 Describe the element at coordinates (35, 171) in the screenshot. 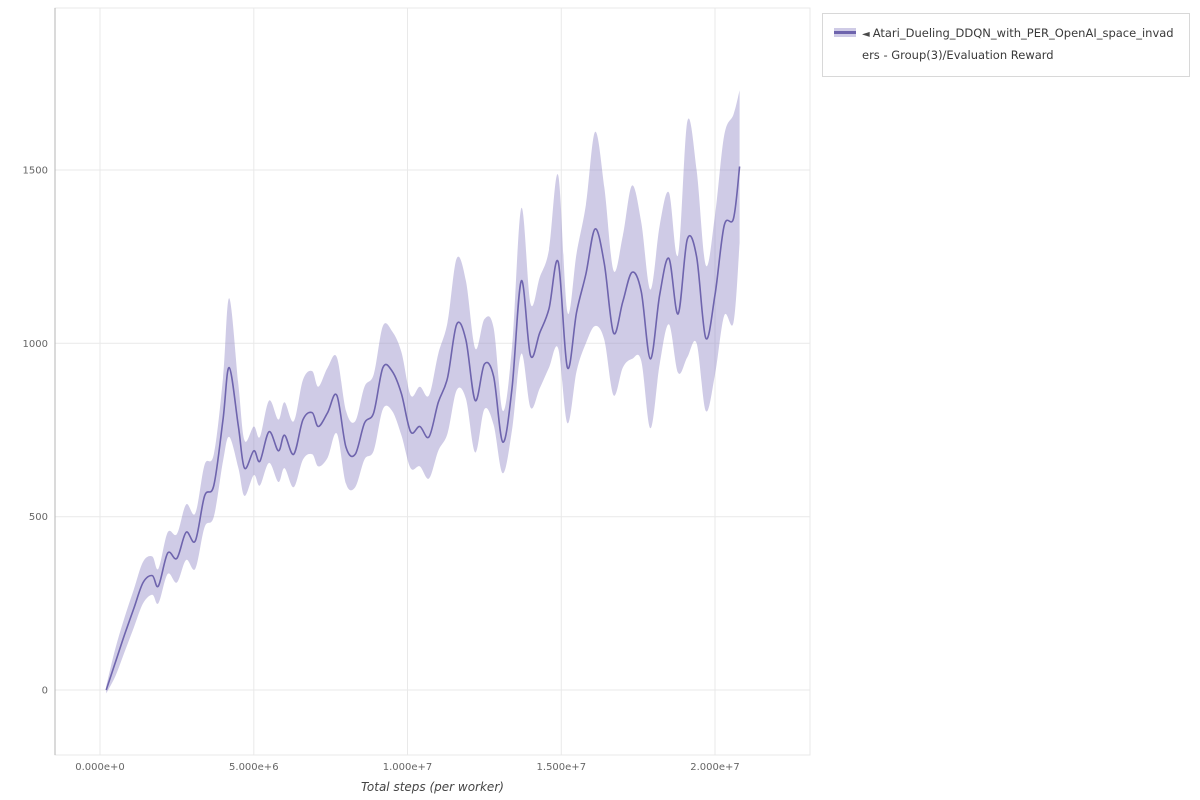

I see `svg-text: 1500` at that location.